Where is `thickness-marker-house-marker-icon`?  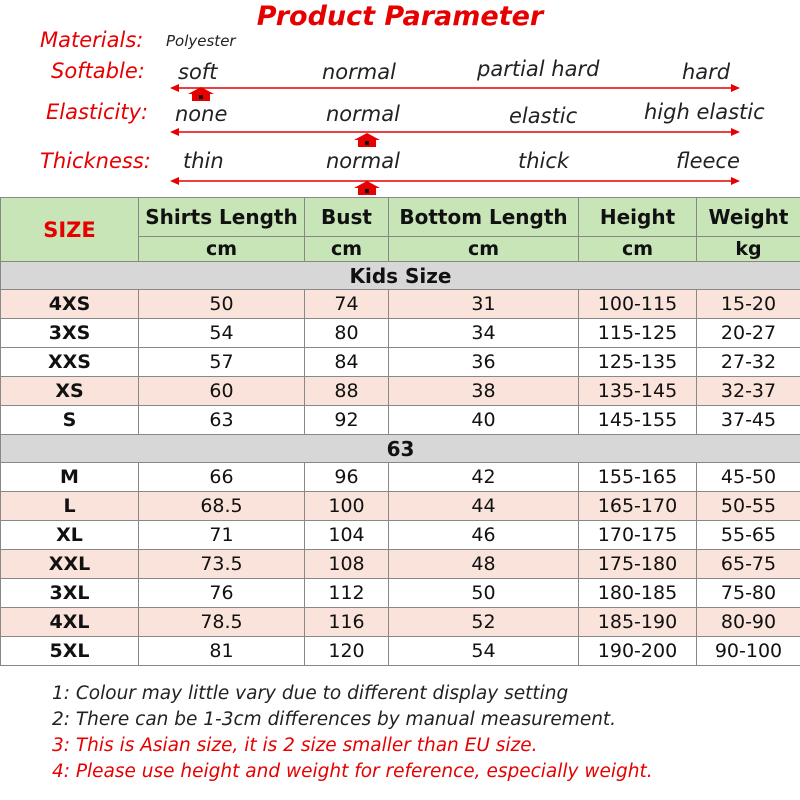
thickness-marker-house-marker-icon is located at coordinates (367, 188).